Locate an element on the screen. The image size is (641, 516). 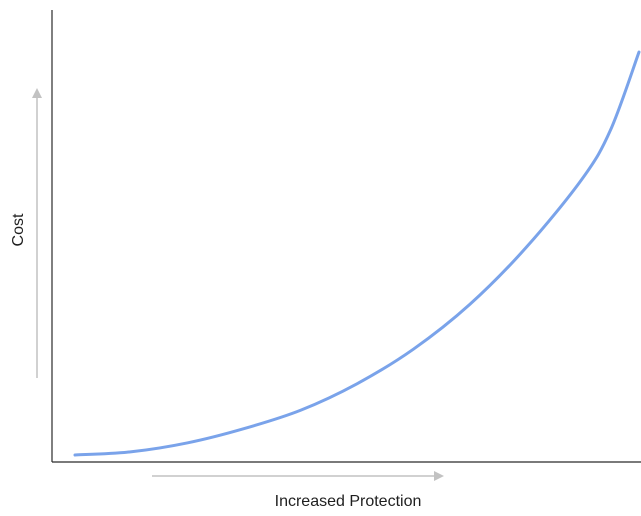
x-axis-label: Increased Protection is located at coordinates (348, 501).